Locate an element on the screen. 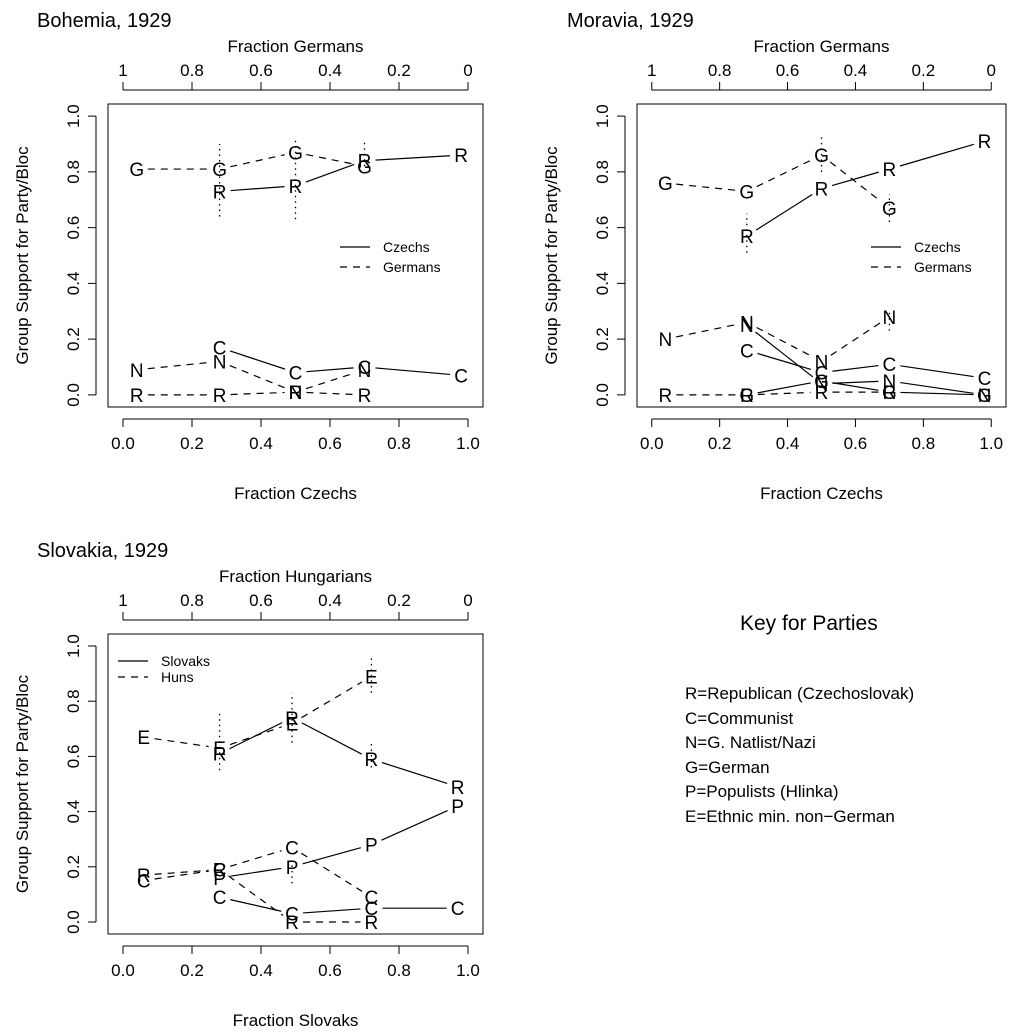 The height and width of the screenshot is (1034, 1014). y-tick-label: 0.6 is located at coordinates (73, 228).